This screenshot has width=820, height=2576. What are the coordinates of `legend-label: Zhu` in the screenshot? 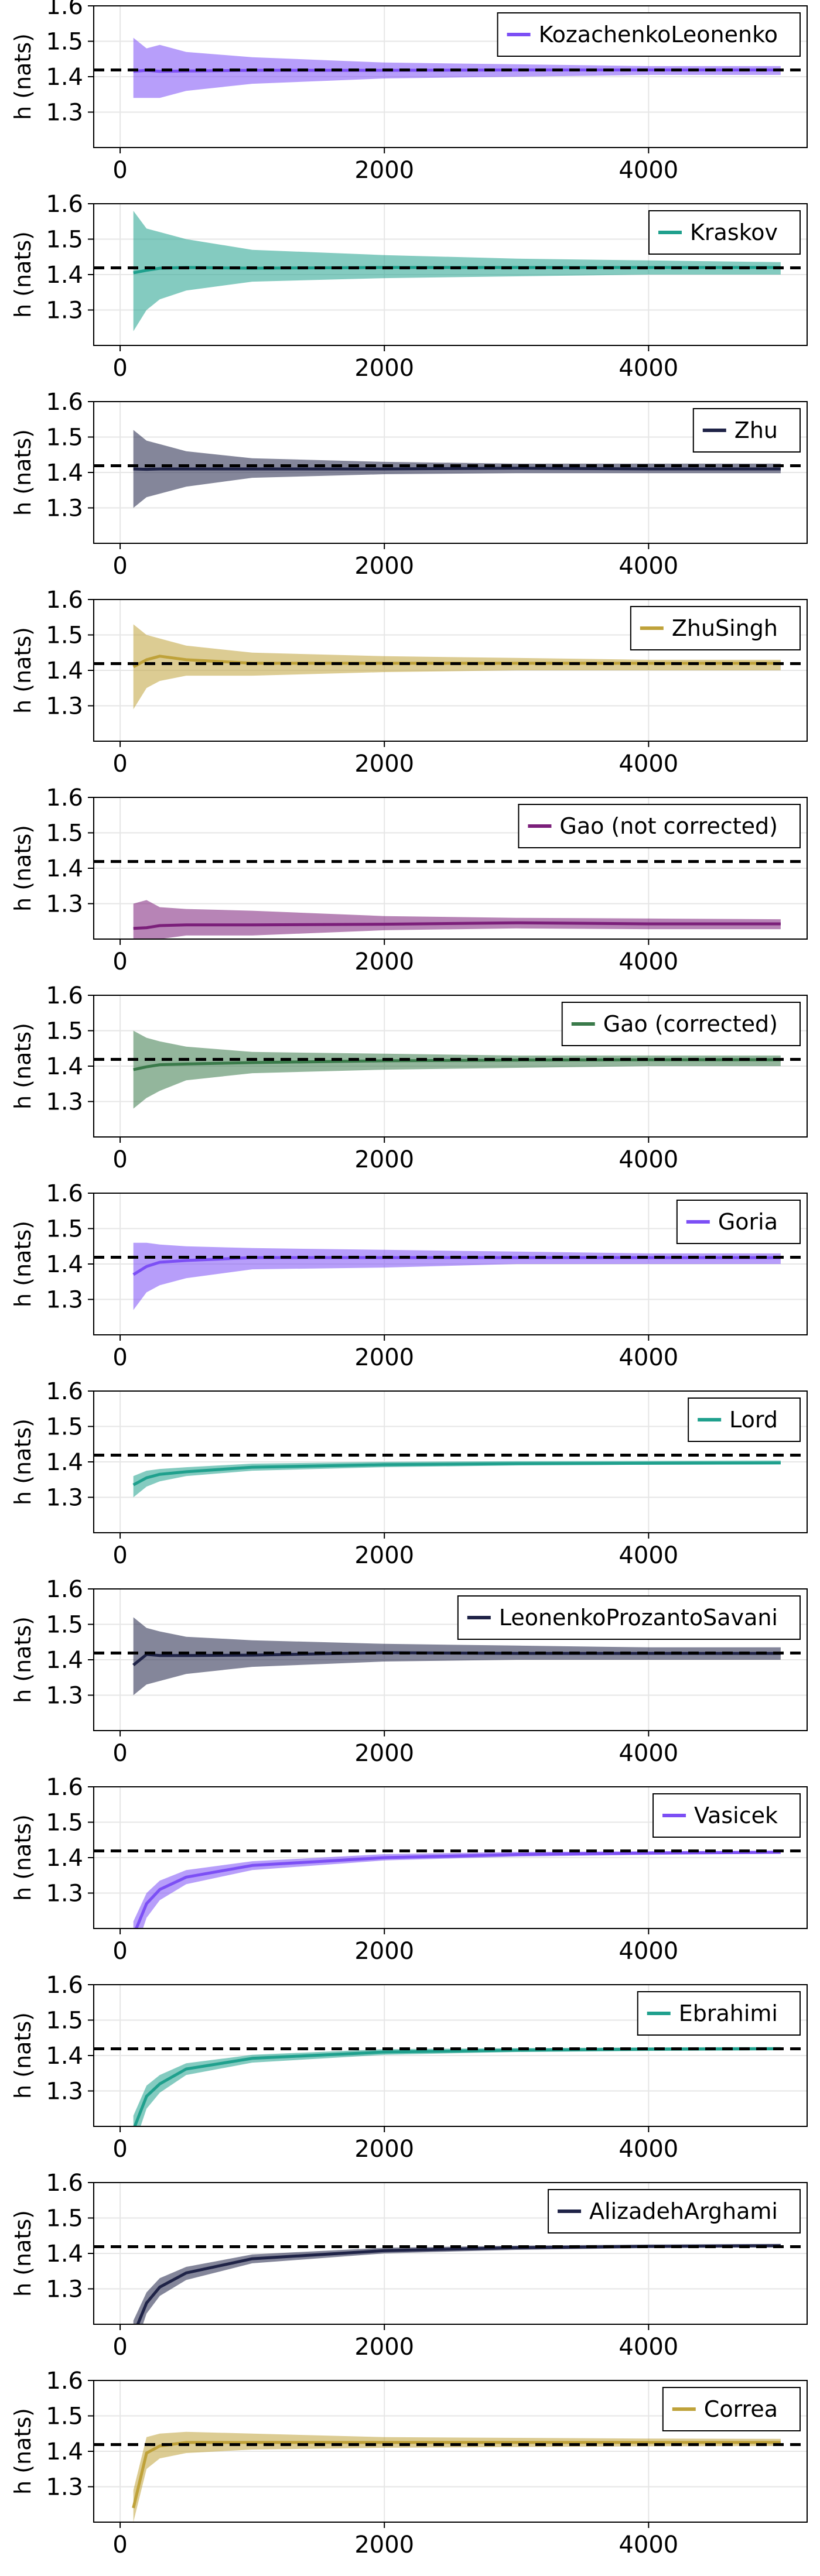 It's located at (756, 430).